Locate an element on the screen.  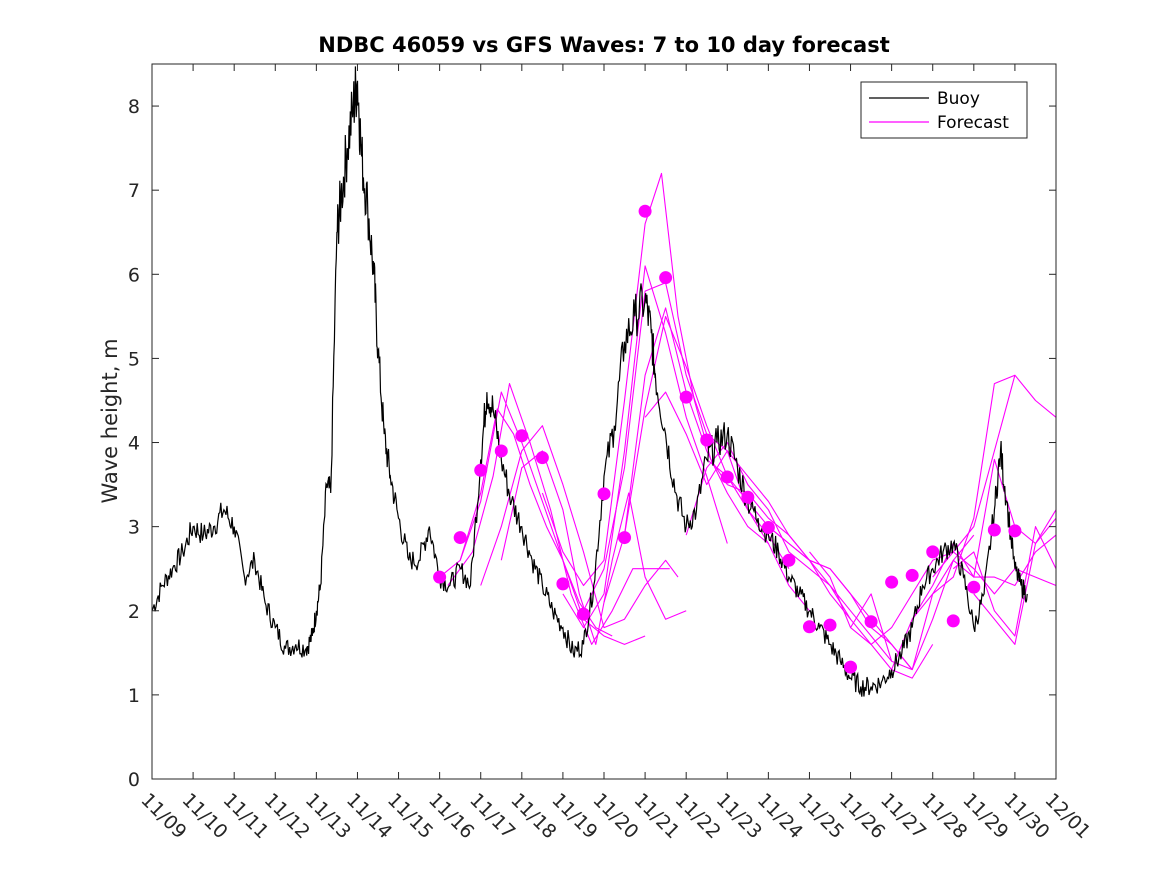
y-tick-label: 5 is located at coordinates (134, 359).